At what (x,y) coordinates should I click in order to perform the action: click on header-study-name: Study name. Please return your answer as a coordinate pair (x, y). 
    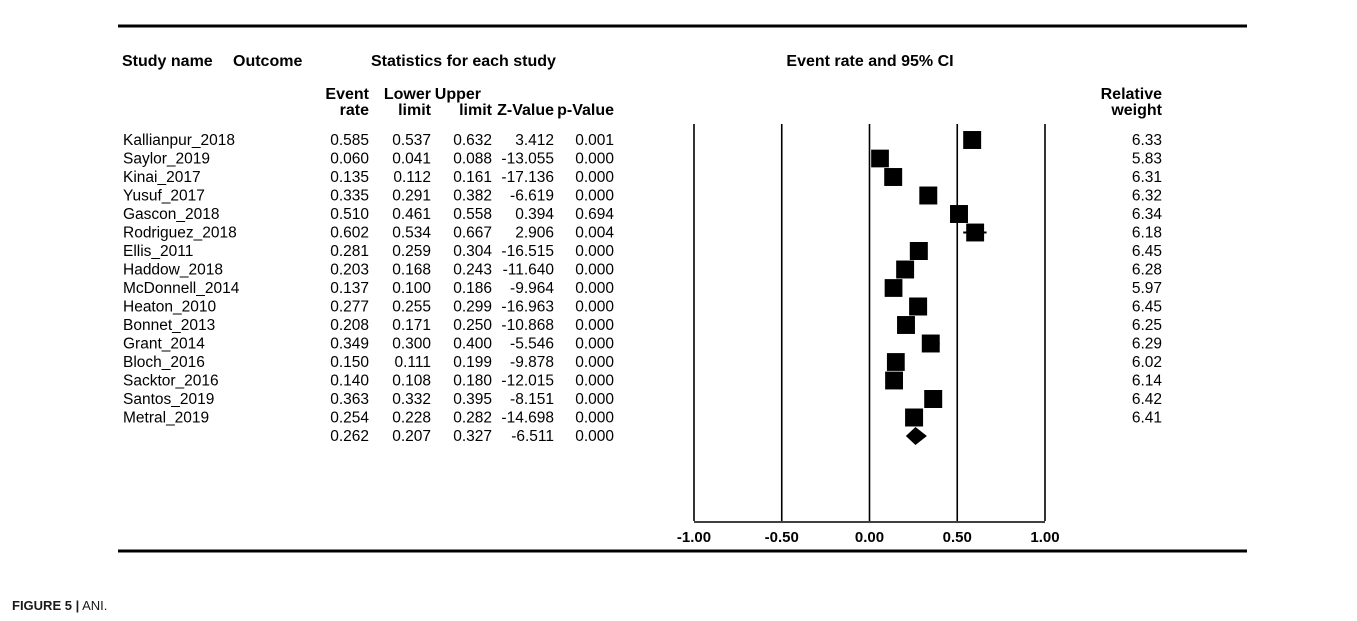
    Looking at the image, I should click on (167, 61).